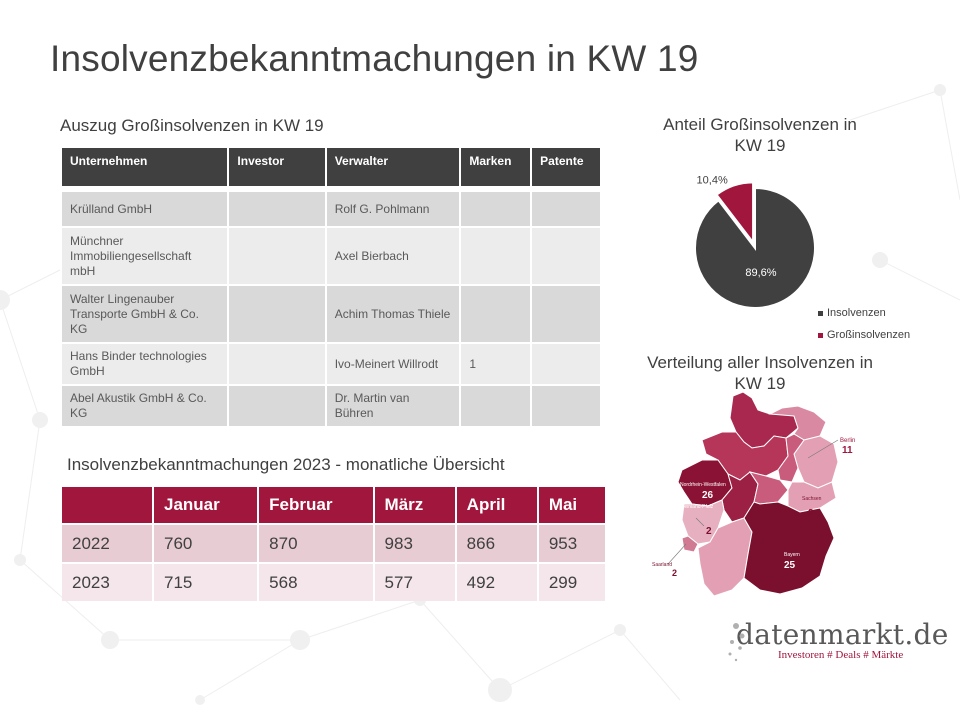 The image size is (960, 720). I want to click on header-patente: Patente, so click(566, 167).